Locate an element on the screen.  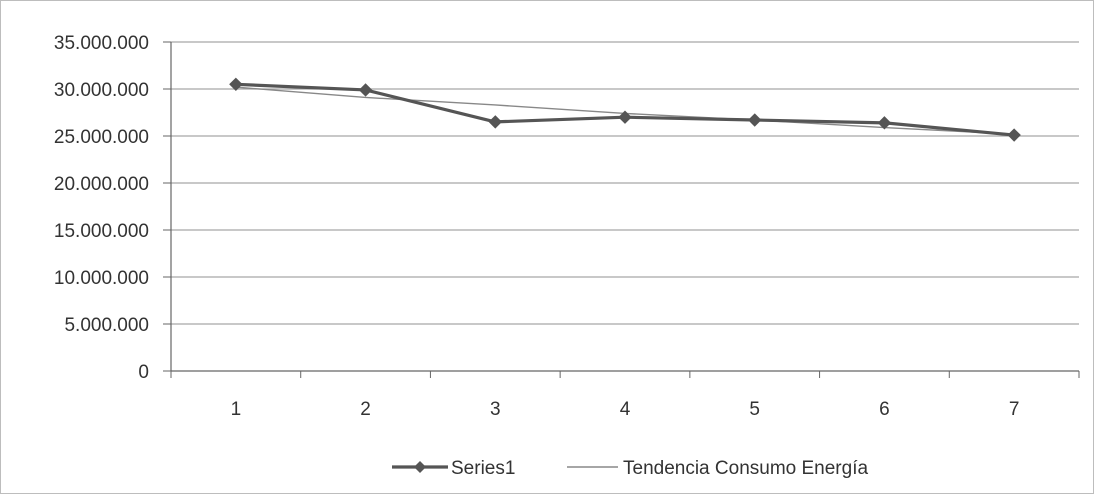
legend-label-trend: Tendencia Consumo Energía is located at coordinates (745, 468).